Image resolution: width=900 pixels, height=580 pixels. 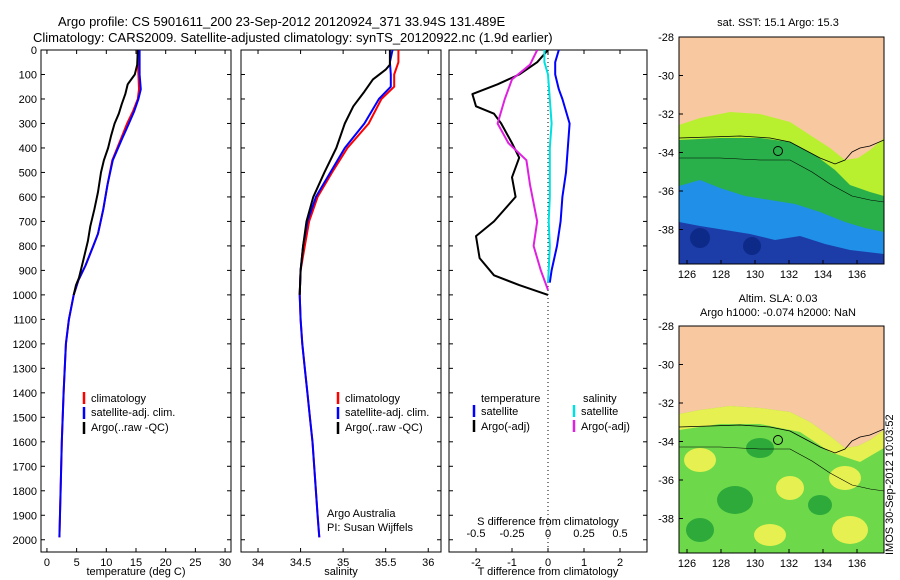 I want to click on depth-tick-label: 800, so click(x=28, y=247).